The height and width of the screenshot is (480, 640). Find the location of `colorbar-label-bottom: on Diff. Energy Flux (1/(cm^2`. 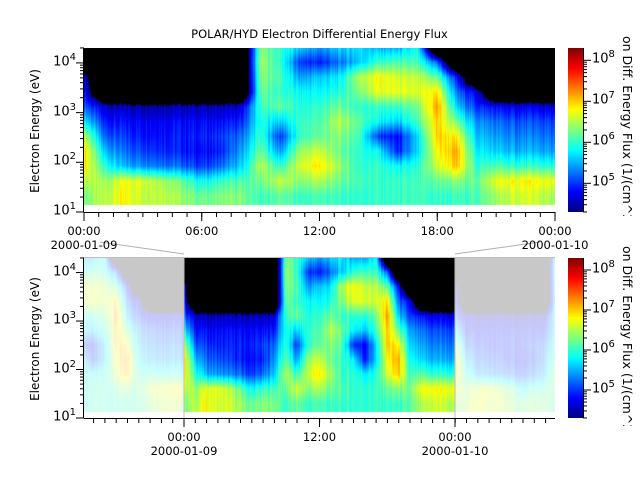

colorbar-label-bottom: on Diff. Energy Flux (1/(cm^2 is located at coordinates (629, 336).